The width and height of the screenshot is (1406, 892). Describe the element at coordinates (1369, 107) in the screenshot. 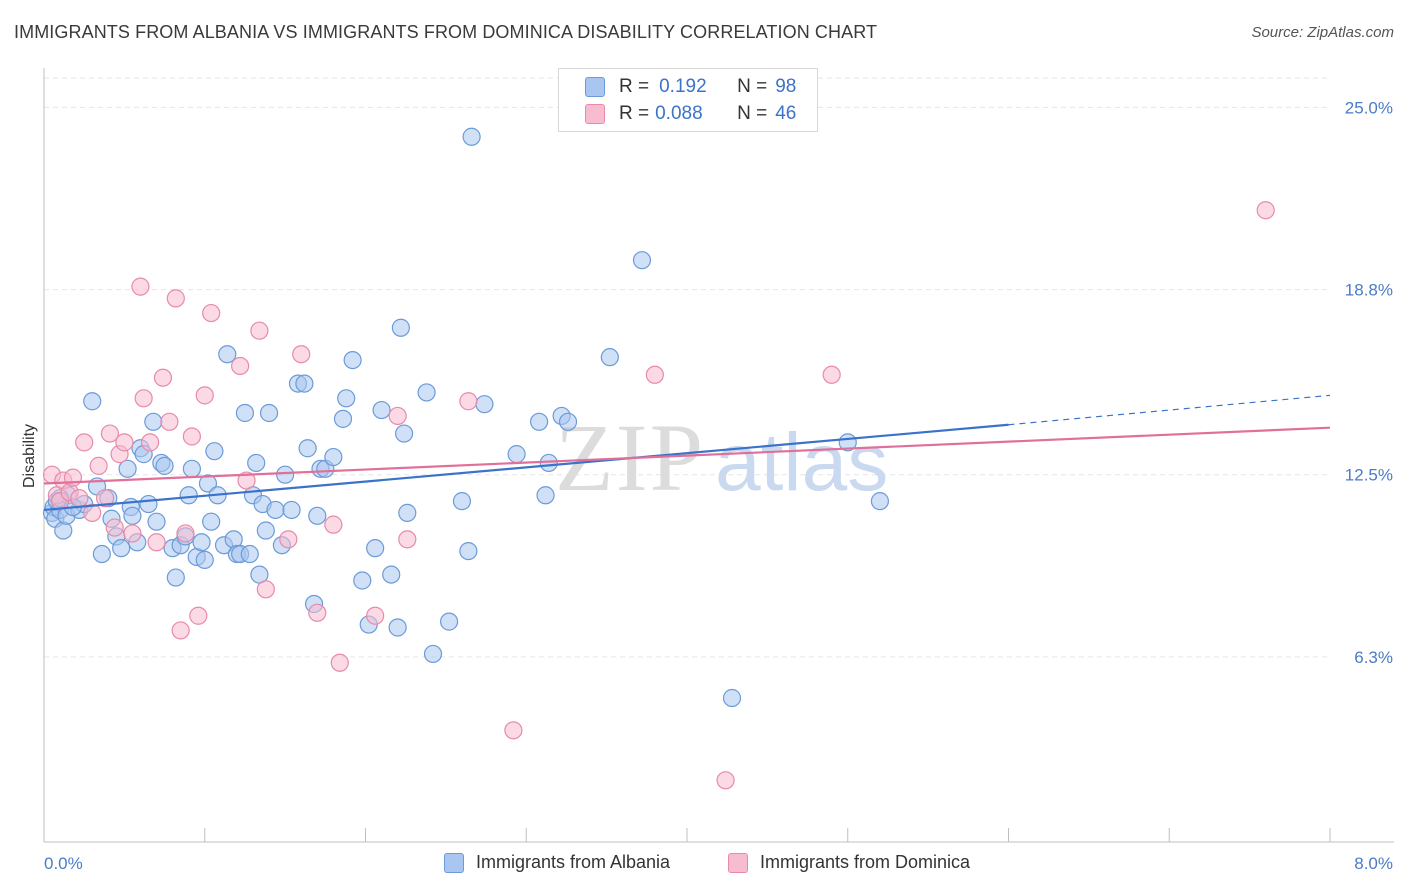

I see `y-tick-label: 25.0%` at that location.